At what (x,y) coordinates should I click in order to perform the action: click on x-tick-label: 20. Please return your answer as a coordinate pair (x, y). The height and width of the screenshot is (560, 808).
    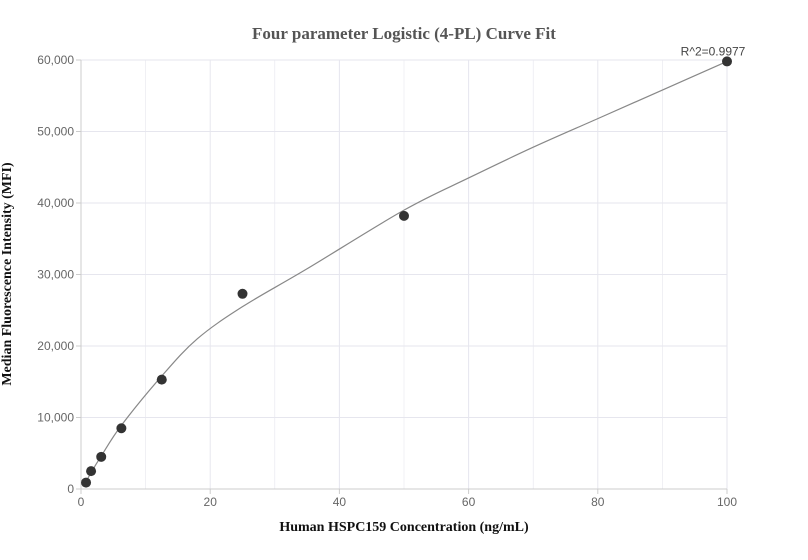
    Looking at the image, I should click on (211, 502).